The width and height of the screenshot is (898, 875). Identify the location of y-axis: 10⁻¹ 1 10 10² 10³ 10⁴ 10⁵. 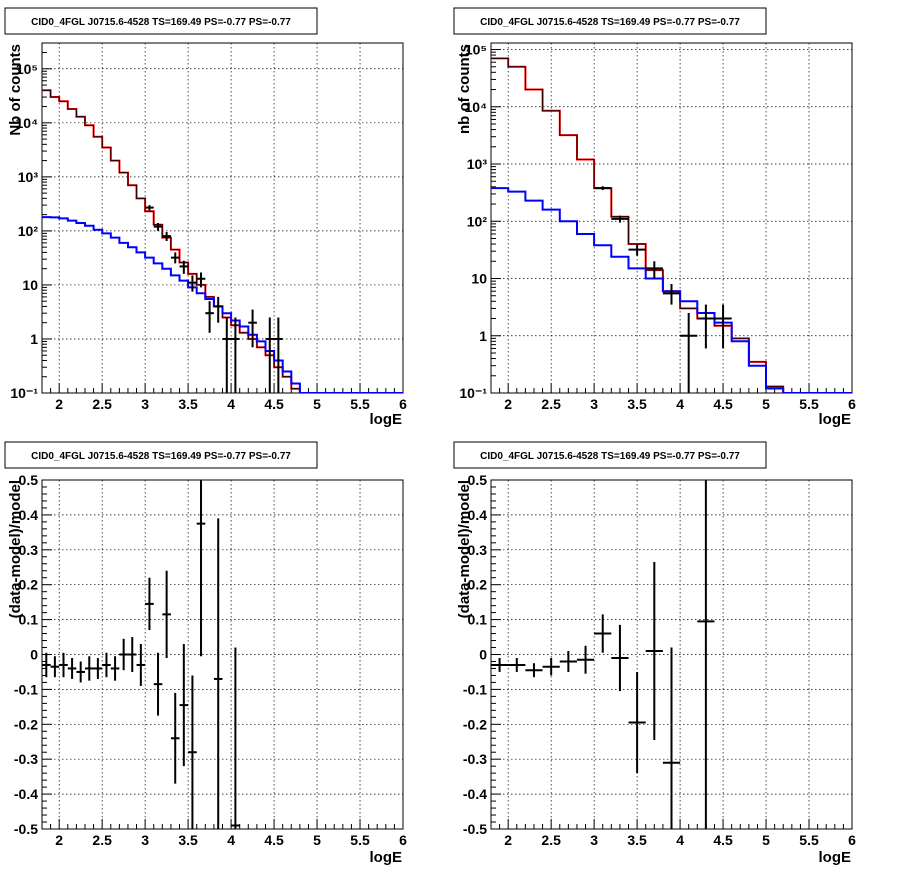
(31, 221).